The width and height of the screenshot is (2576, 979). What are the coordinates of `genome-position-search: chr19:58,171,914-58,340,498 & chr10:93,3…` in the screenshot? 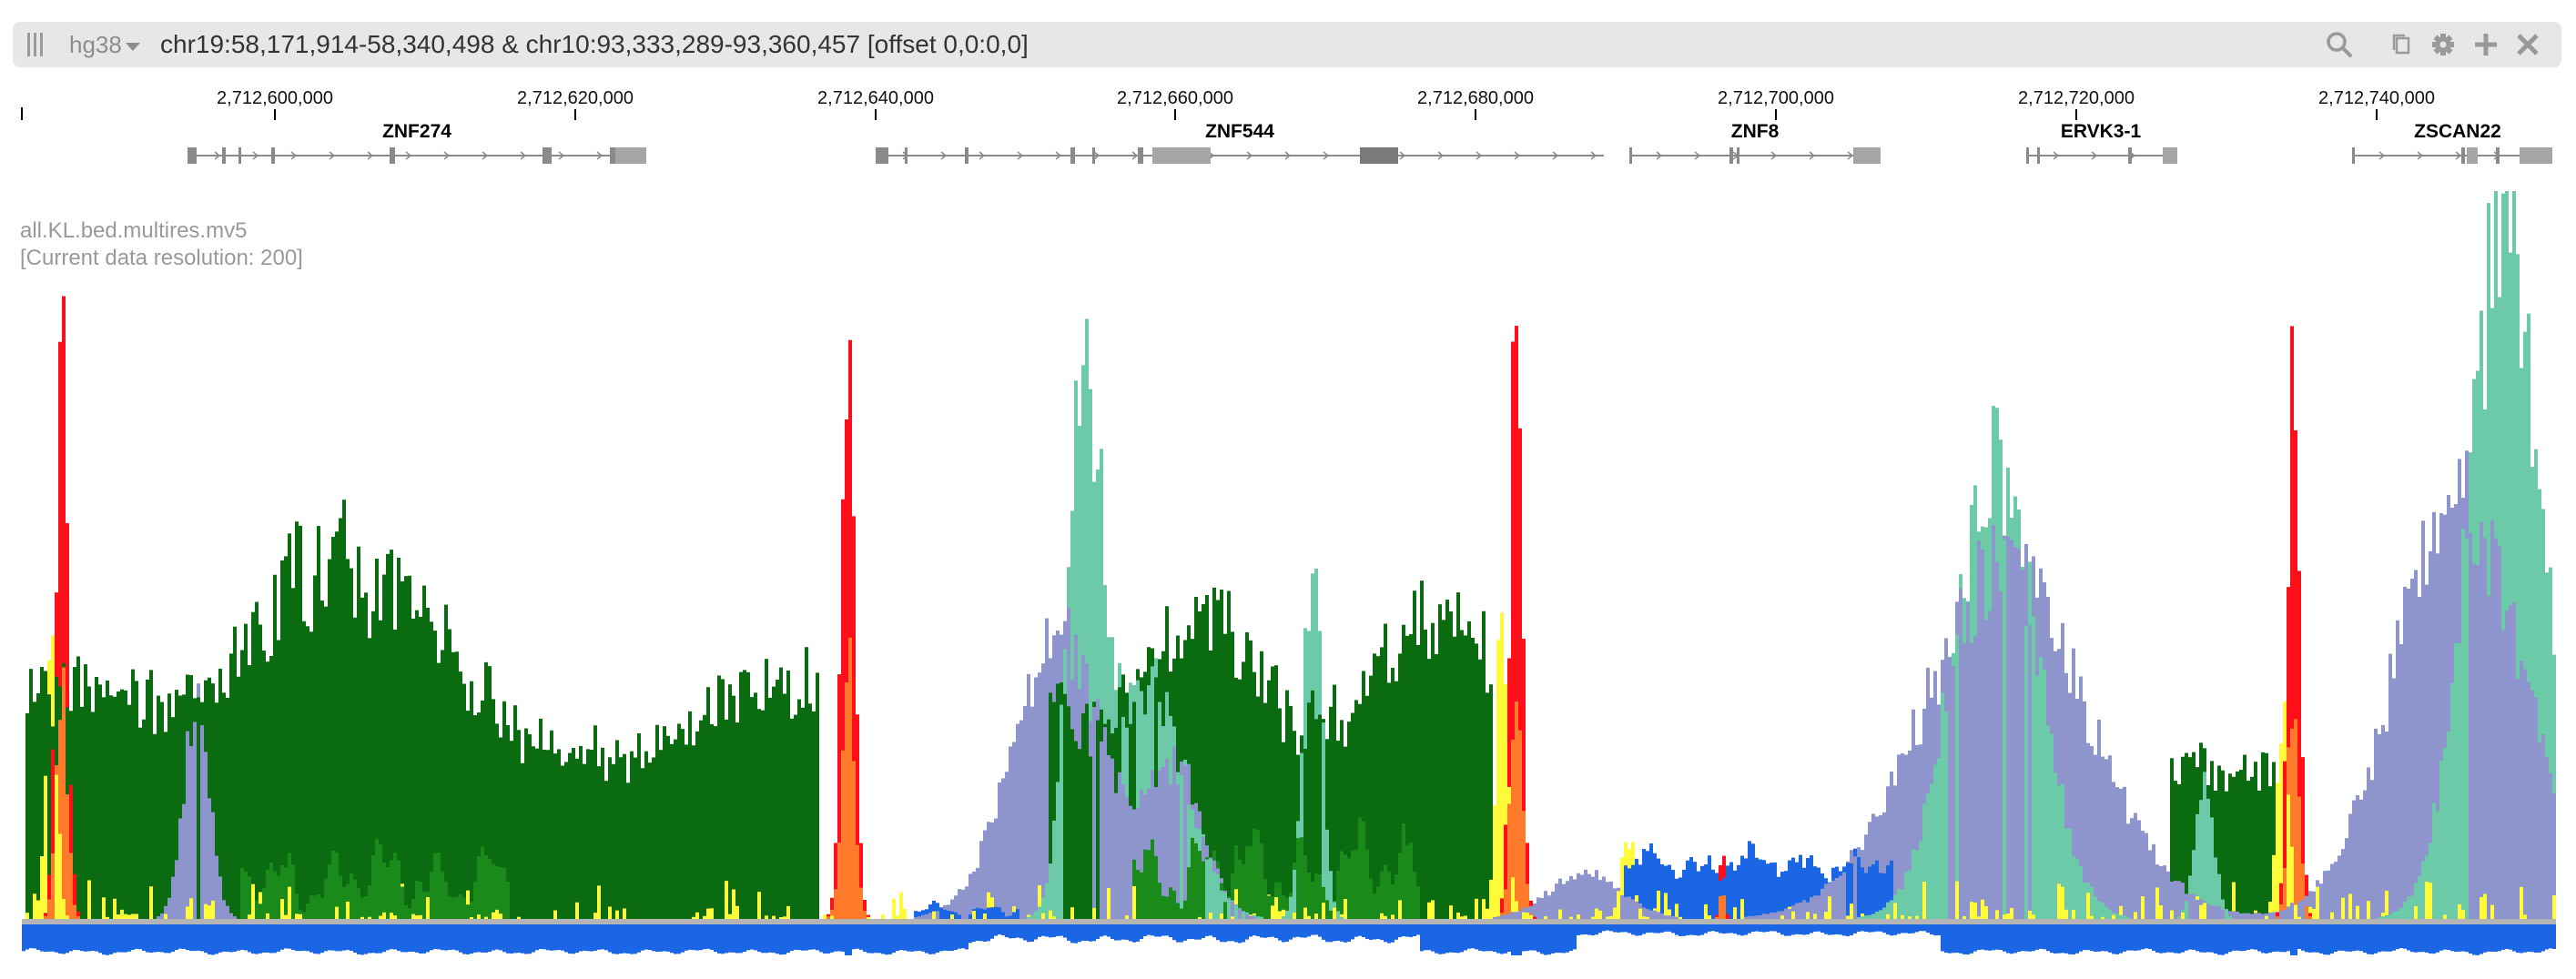 It's located at (594, 44).